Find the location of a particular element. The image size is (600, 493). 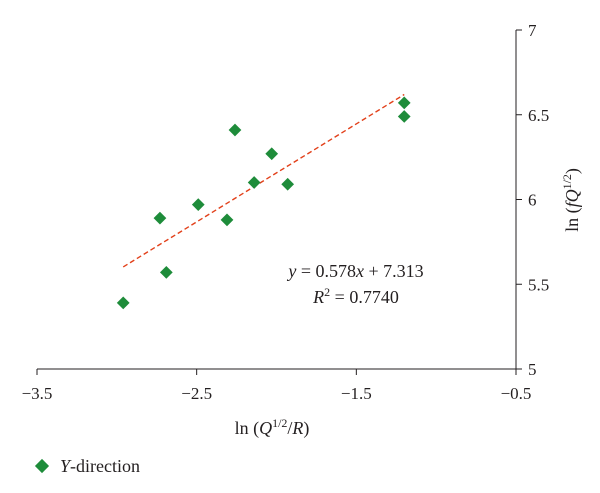

x-tick-label: −0.5 is located at coordinates (516, 393).